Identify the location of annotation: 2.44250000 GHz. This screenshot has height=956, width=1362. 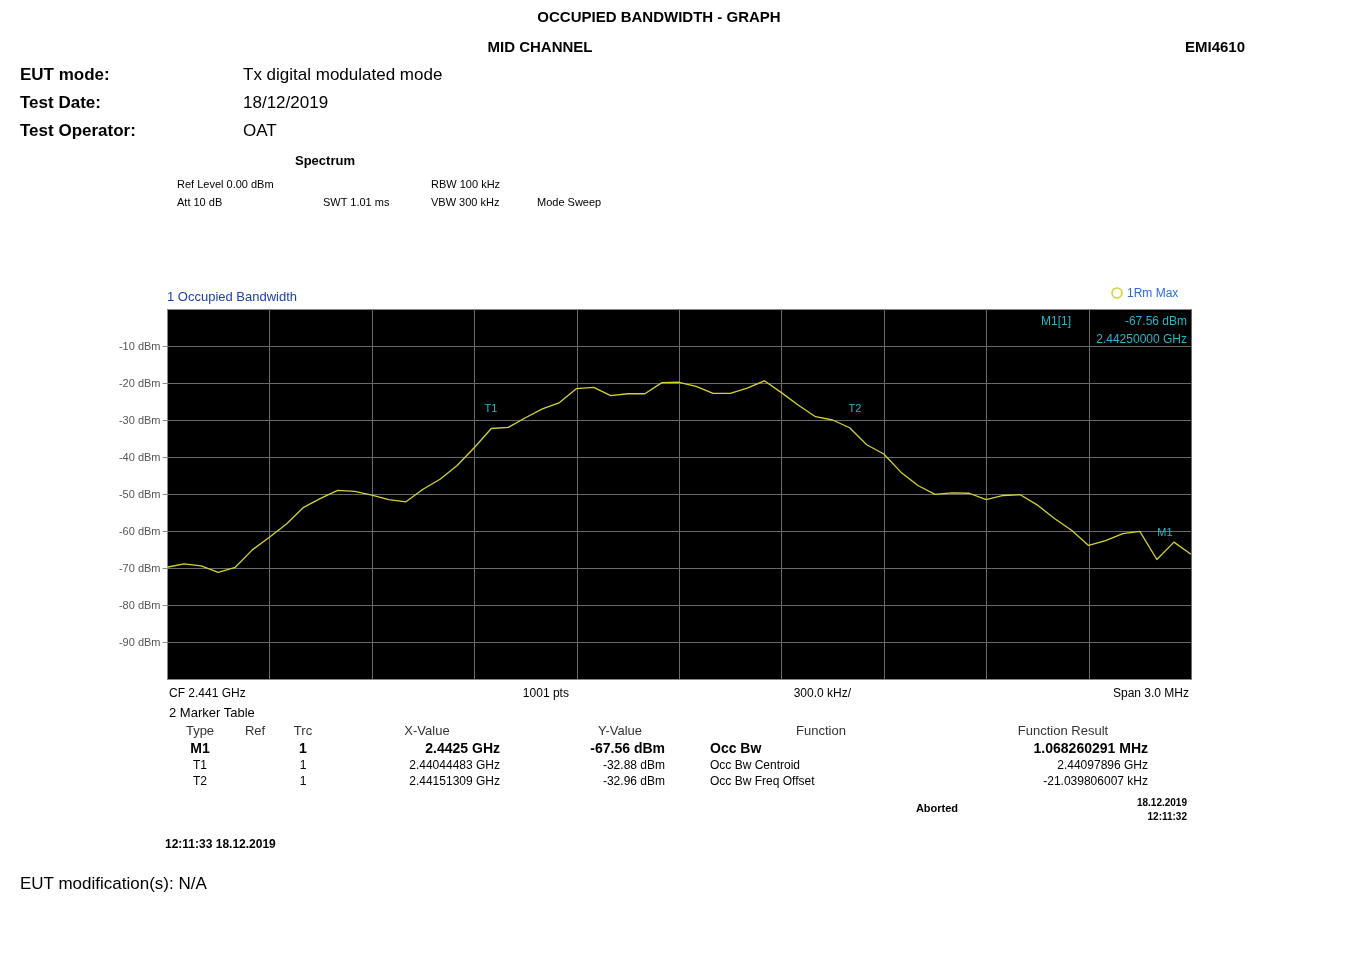
(1141, 339).